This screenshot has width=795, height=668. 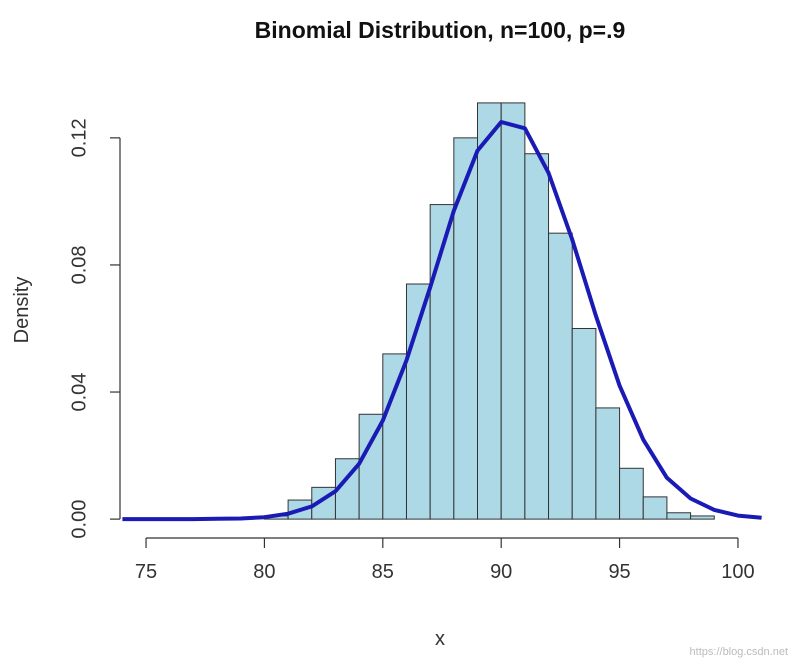 I want to click on y-tick-label: 0.00, so click(x=79, y=519).